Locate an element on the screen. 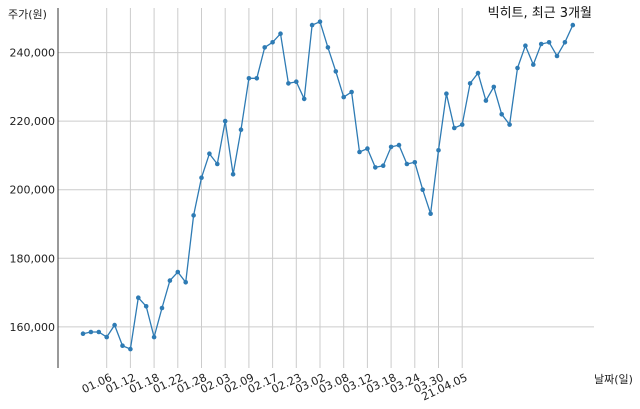 Image resolution: width=640 pixels, height=409 pixels. y-tick-label: 160,000 is located at coordinates (33, 327).